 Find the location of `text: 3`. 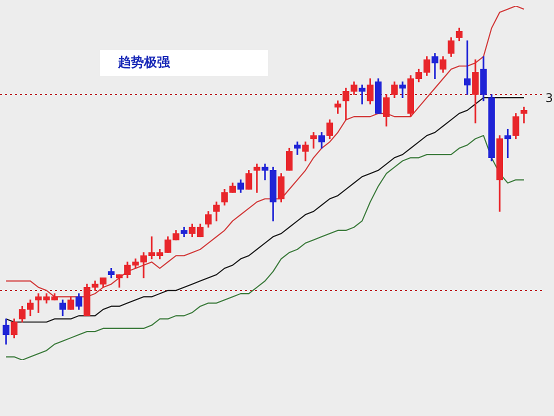

text: 3 is located at coordinates (549, 98).